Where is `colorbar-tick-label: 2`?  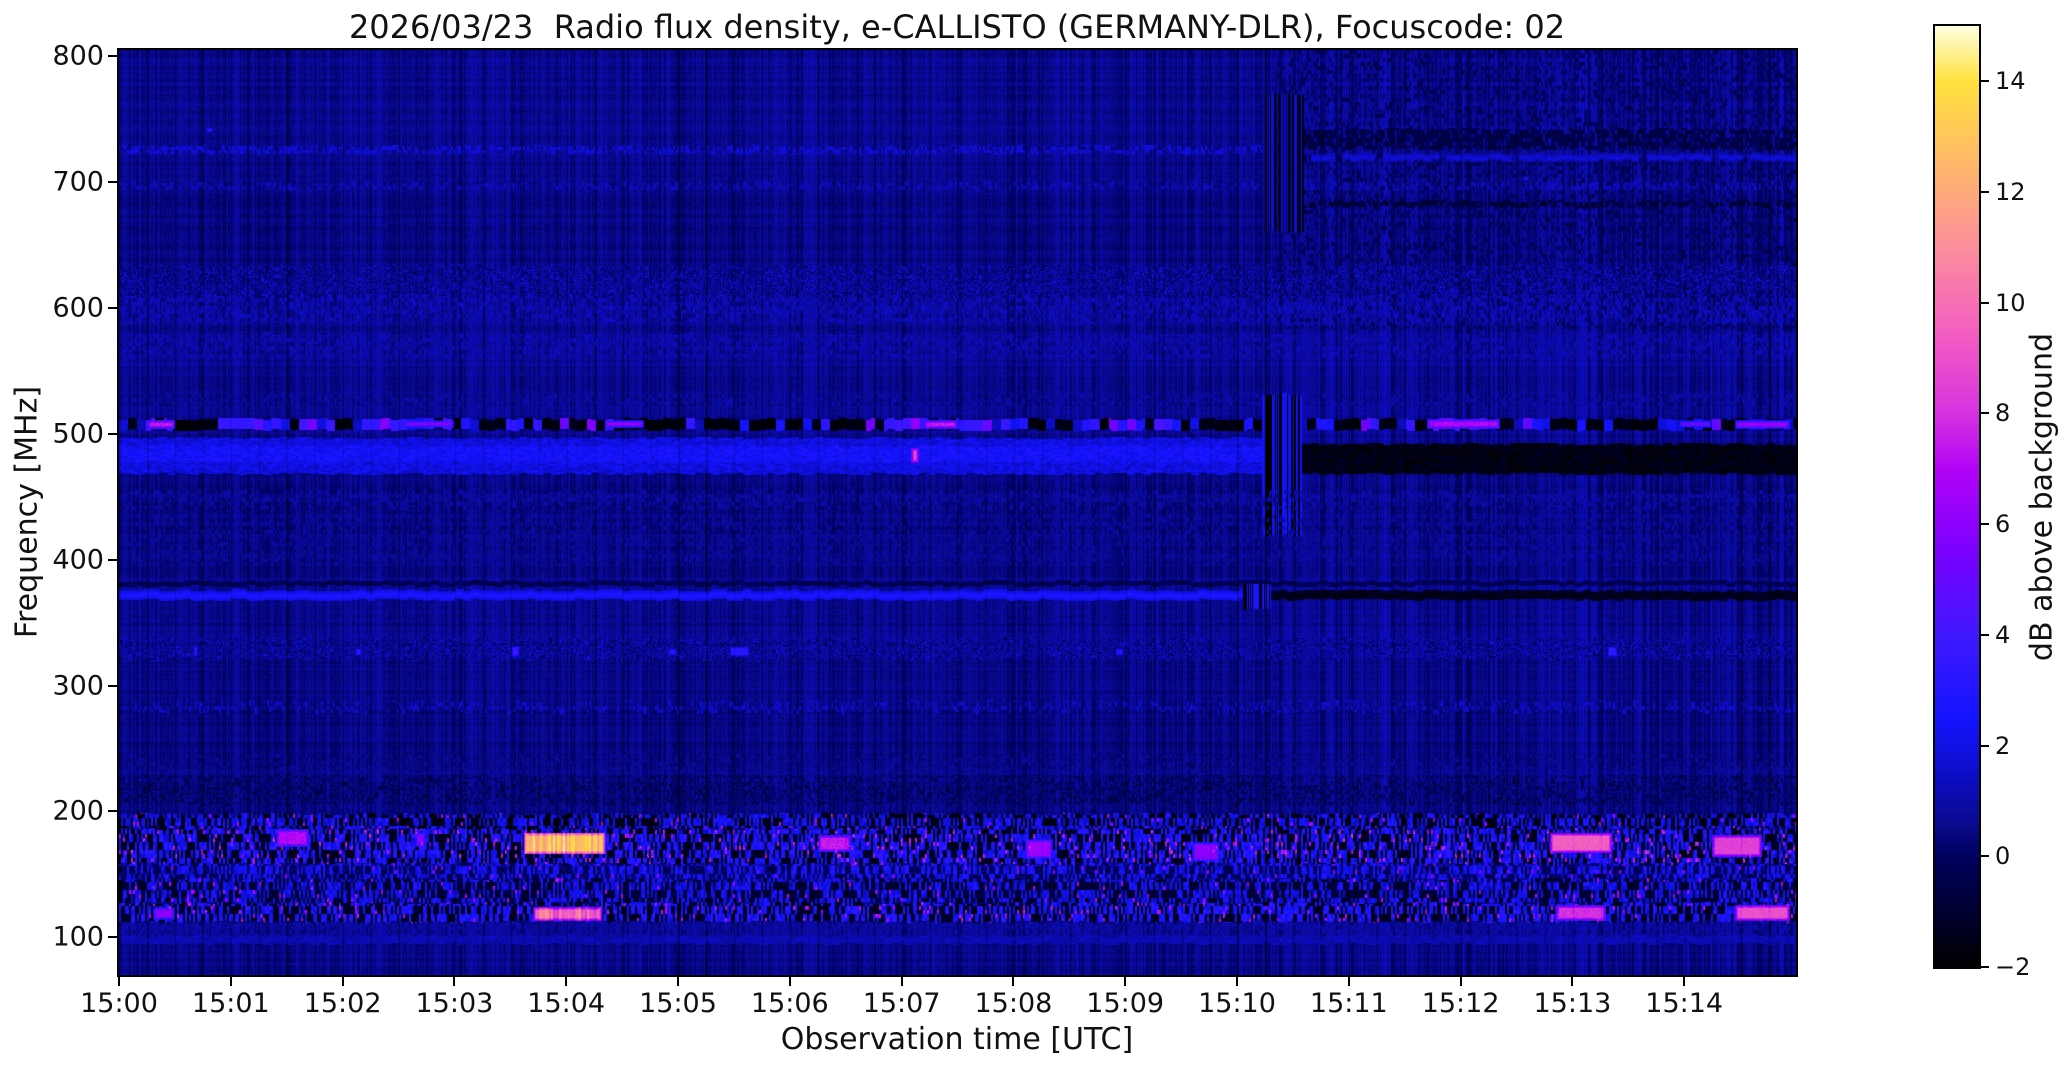
colorbar-tick-label: 2 is located at coordinates (2003, 745).